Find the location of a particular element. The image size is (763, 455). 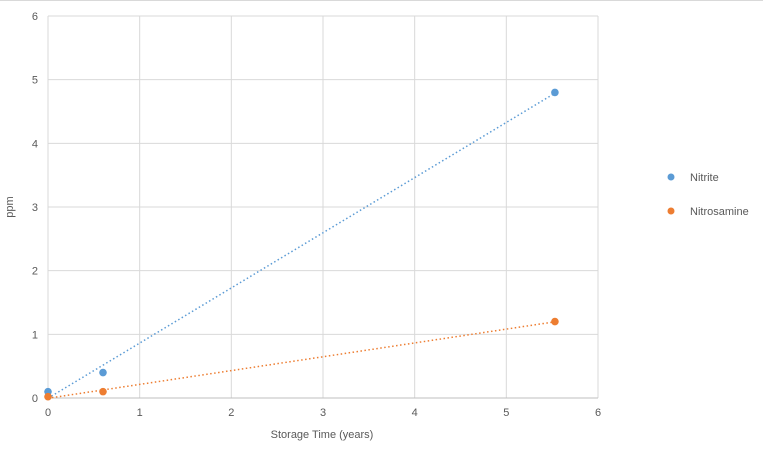

y-tick-label: 1 is located at coordinates (35, 335).